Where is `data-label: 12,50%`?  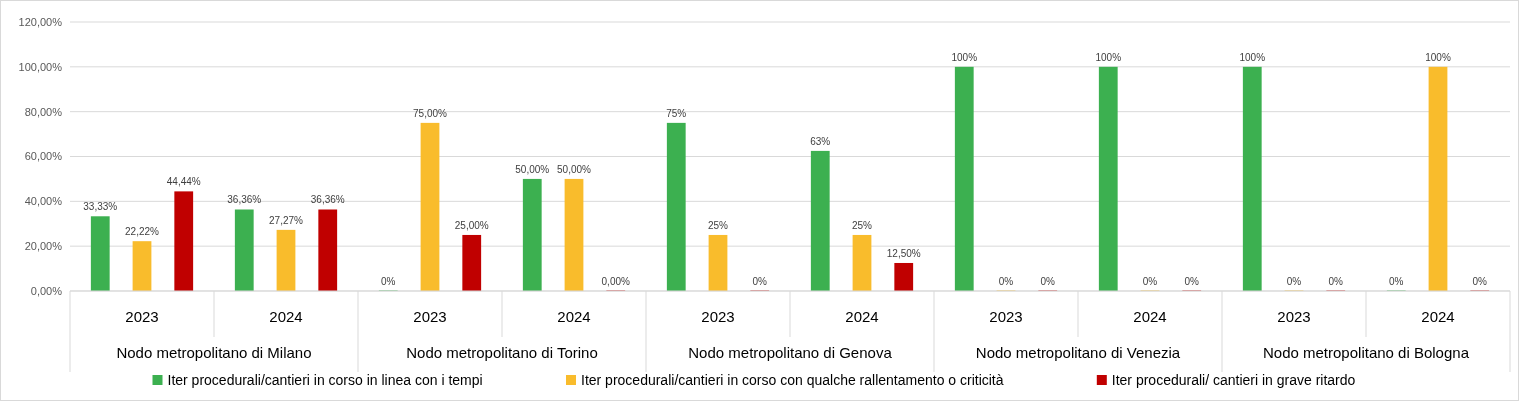 data-label: 12,50% is located at coordinates (903, 253).